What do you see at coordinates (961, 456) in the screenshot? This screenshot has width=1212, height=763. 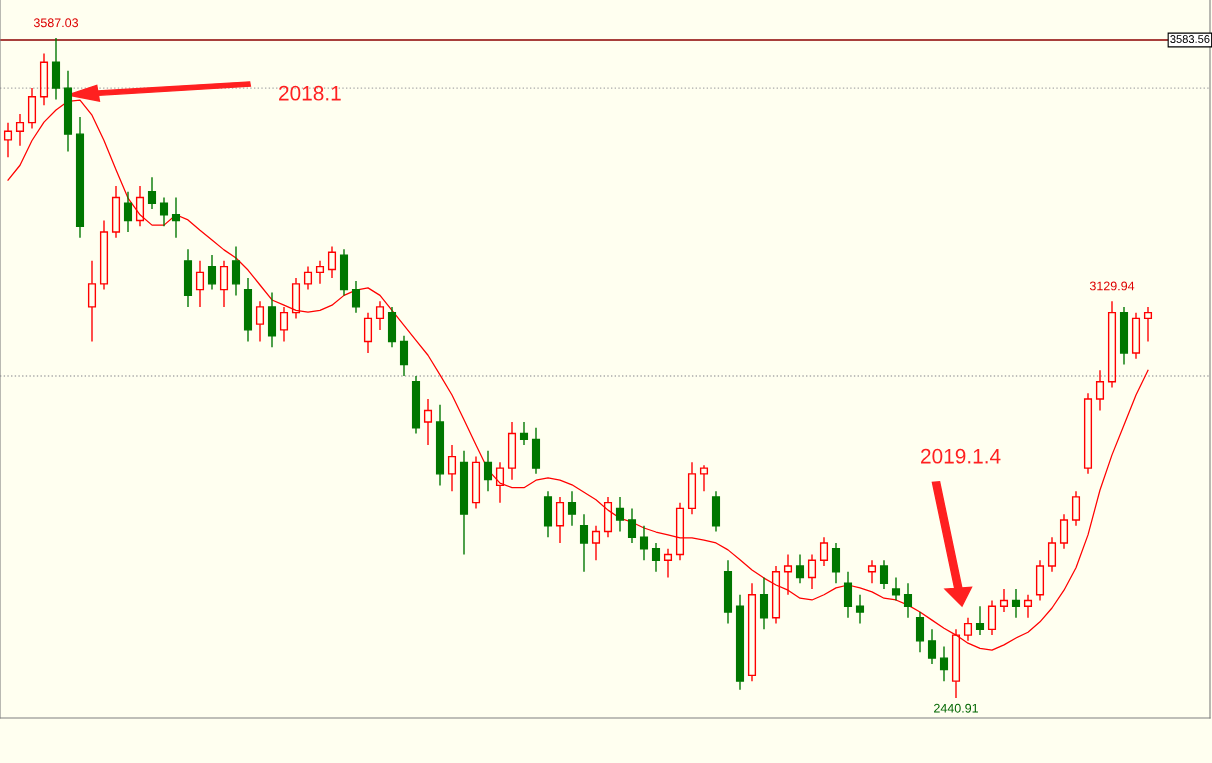 I see `annotation: 2019.1.4` at bounding box center [961, 456].